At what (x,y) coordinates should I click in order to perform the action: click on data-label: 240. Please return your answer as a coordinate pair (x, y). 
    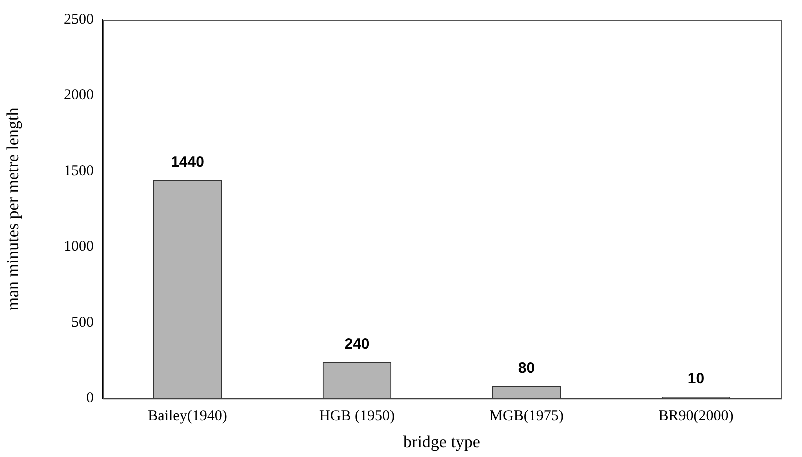
    Looking at the image, I should click on (357, 344).